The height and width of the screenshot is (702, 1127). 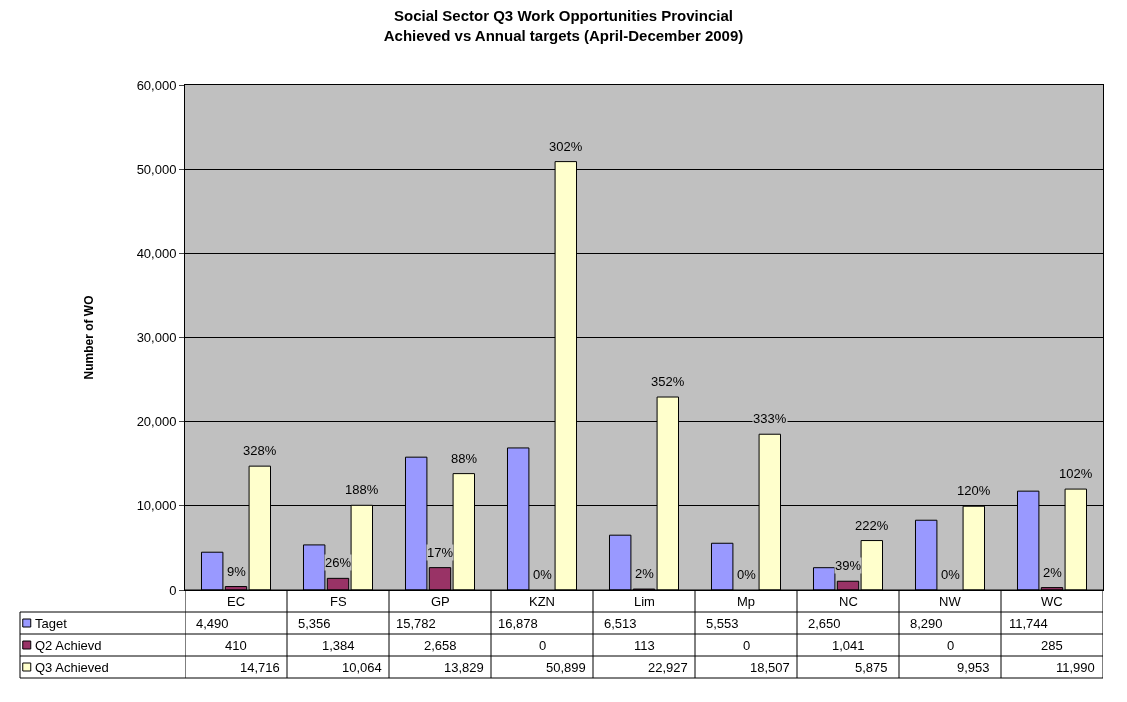 I want to click on data-label: 2,650, so click(x=824, y=623).